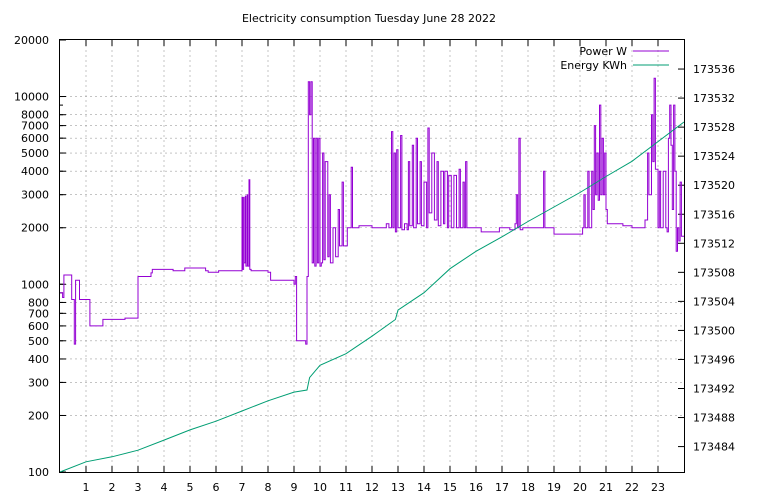 The height and width of the screenshot is (500, 768). I want to click on y-right-tick-label: 173524, so click(714, 156).